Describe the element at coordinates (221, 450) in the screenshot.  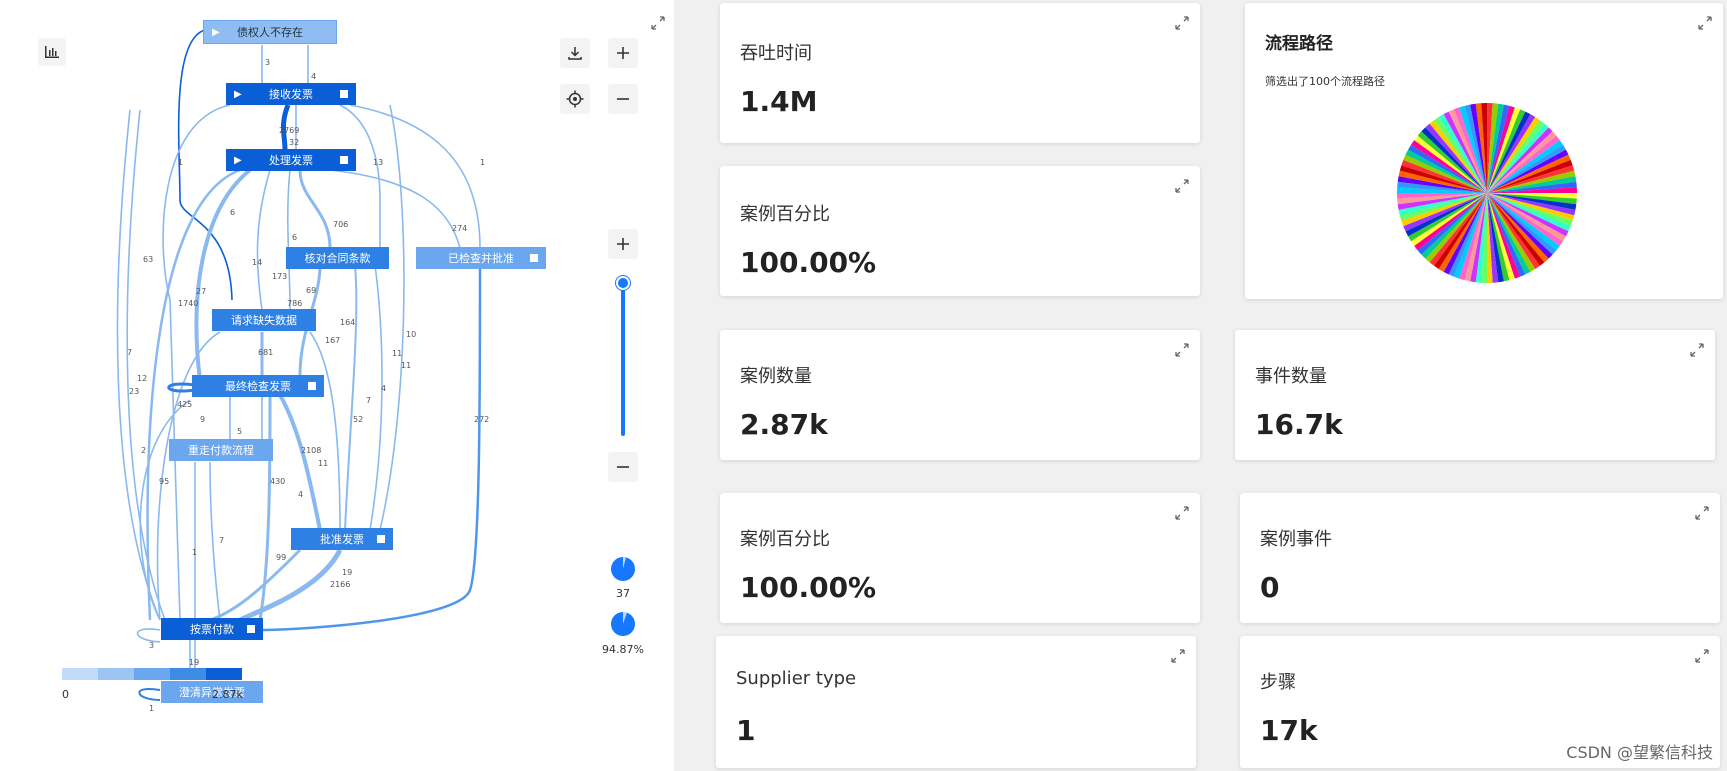
I see `node-rework-payment: 重走付款流程` at that location.